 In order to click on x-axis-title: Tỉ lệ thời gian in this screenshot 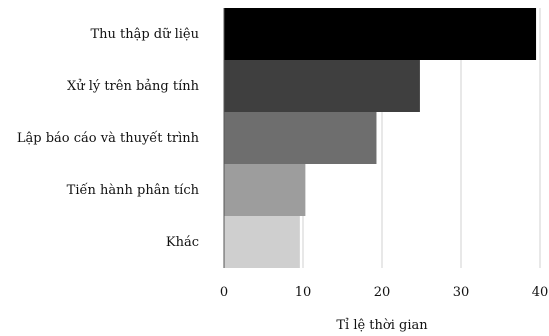, I will do `click(382, 325)`.